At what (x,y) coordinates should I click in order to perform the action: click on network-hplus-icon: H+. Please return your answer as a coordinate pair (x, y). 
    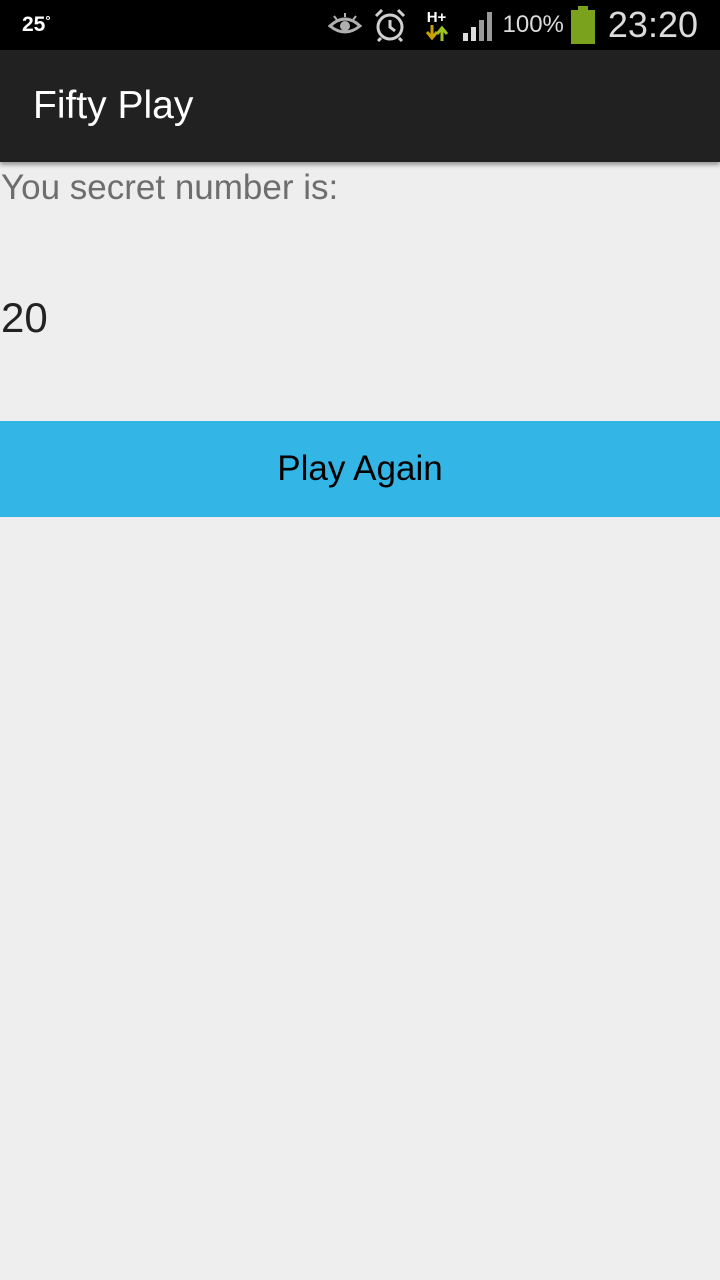
    Looking at the image, I should click on (437, 25).